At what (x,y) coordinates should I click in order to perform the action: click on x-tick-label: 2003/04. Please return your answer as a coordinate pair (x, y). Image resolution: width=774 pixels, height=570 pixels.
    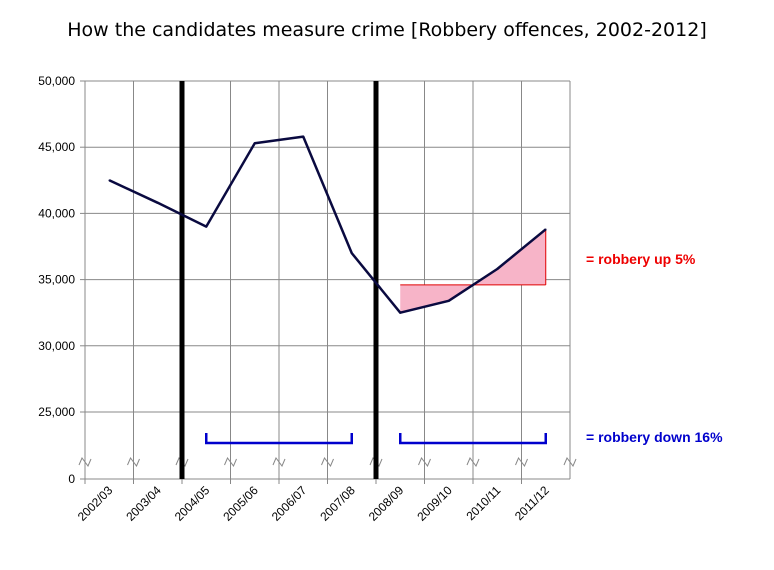
    Looking at the image, I should click on (143, 503).